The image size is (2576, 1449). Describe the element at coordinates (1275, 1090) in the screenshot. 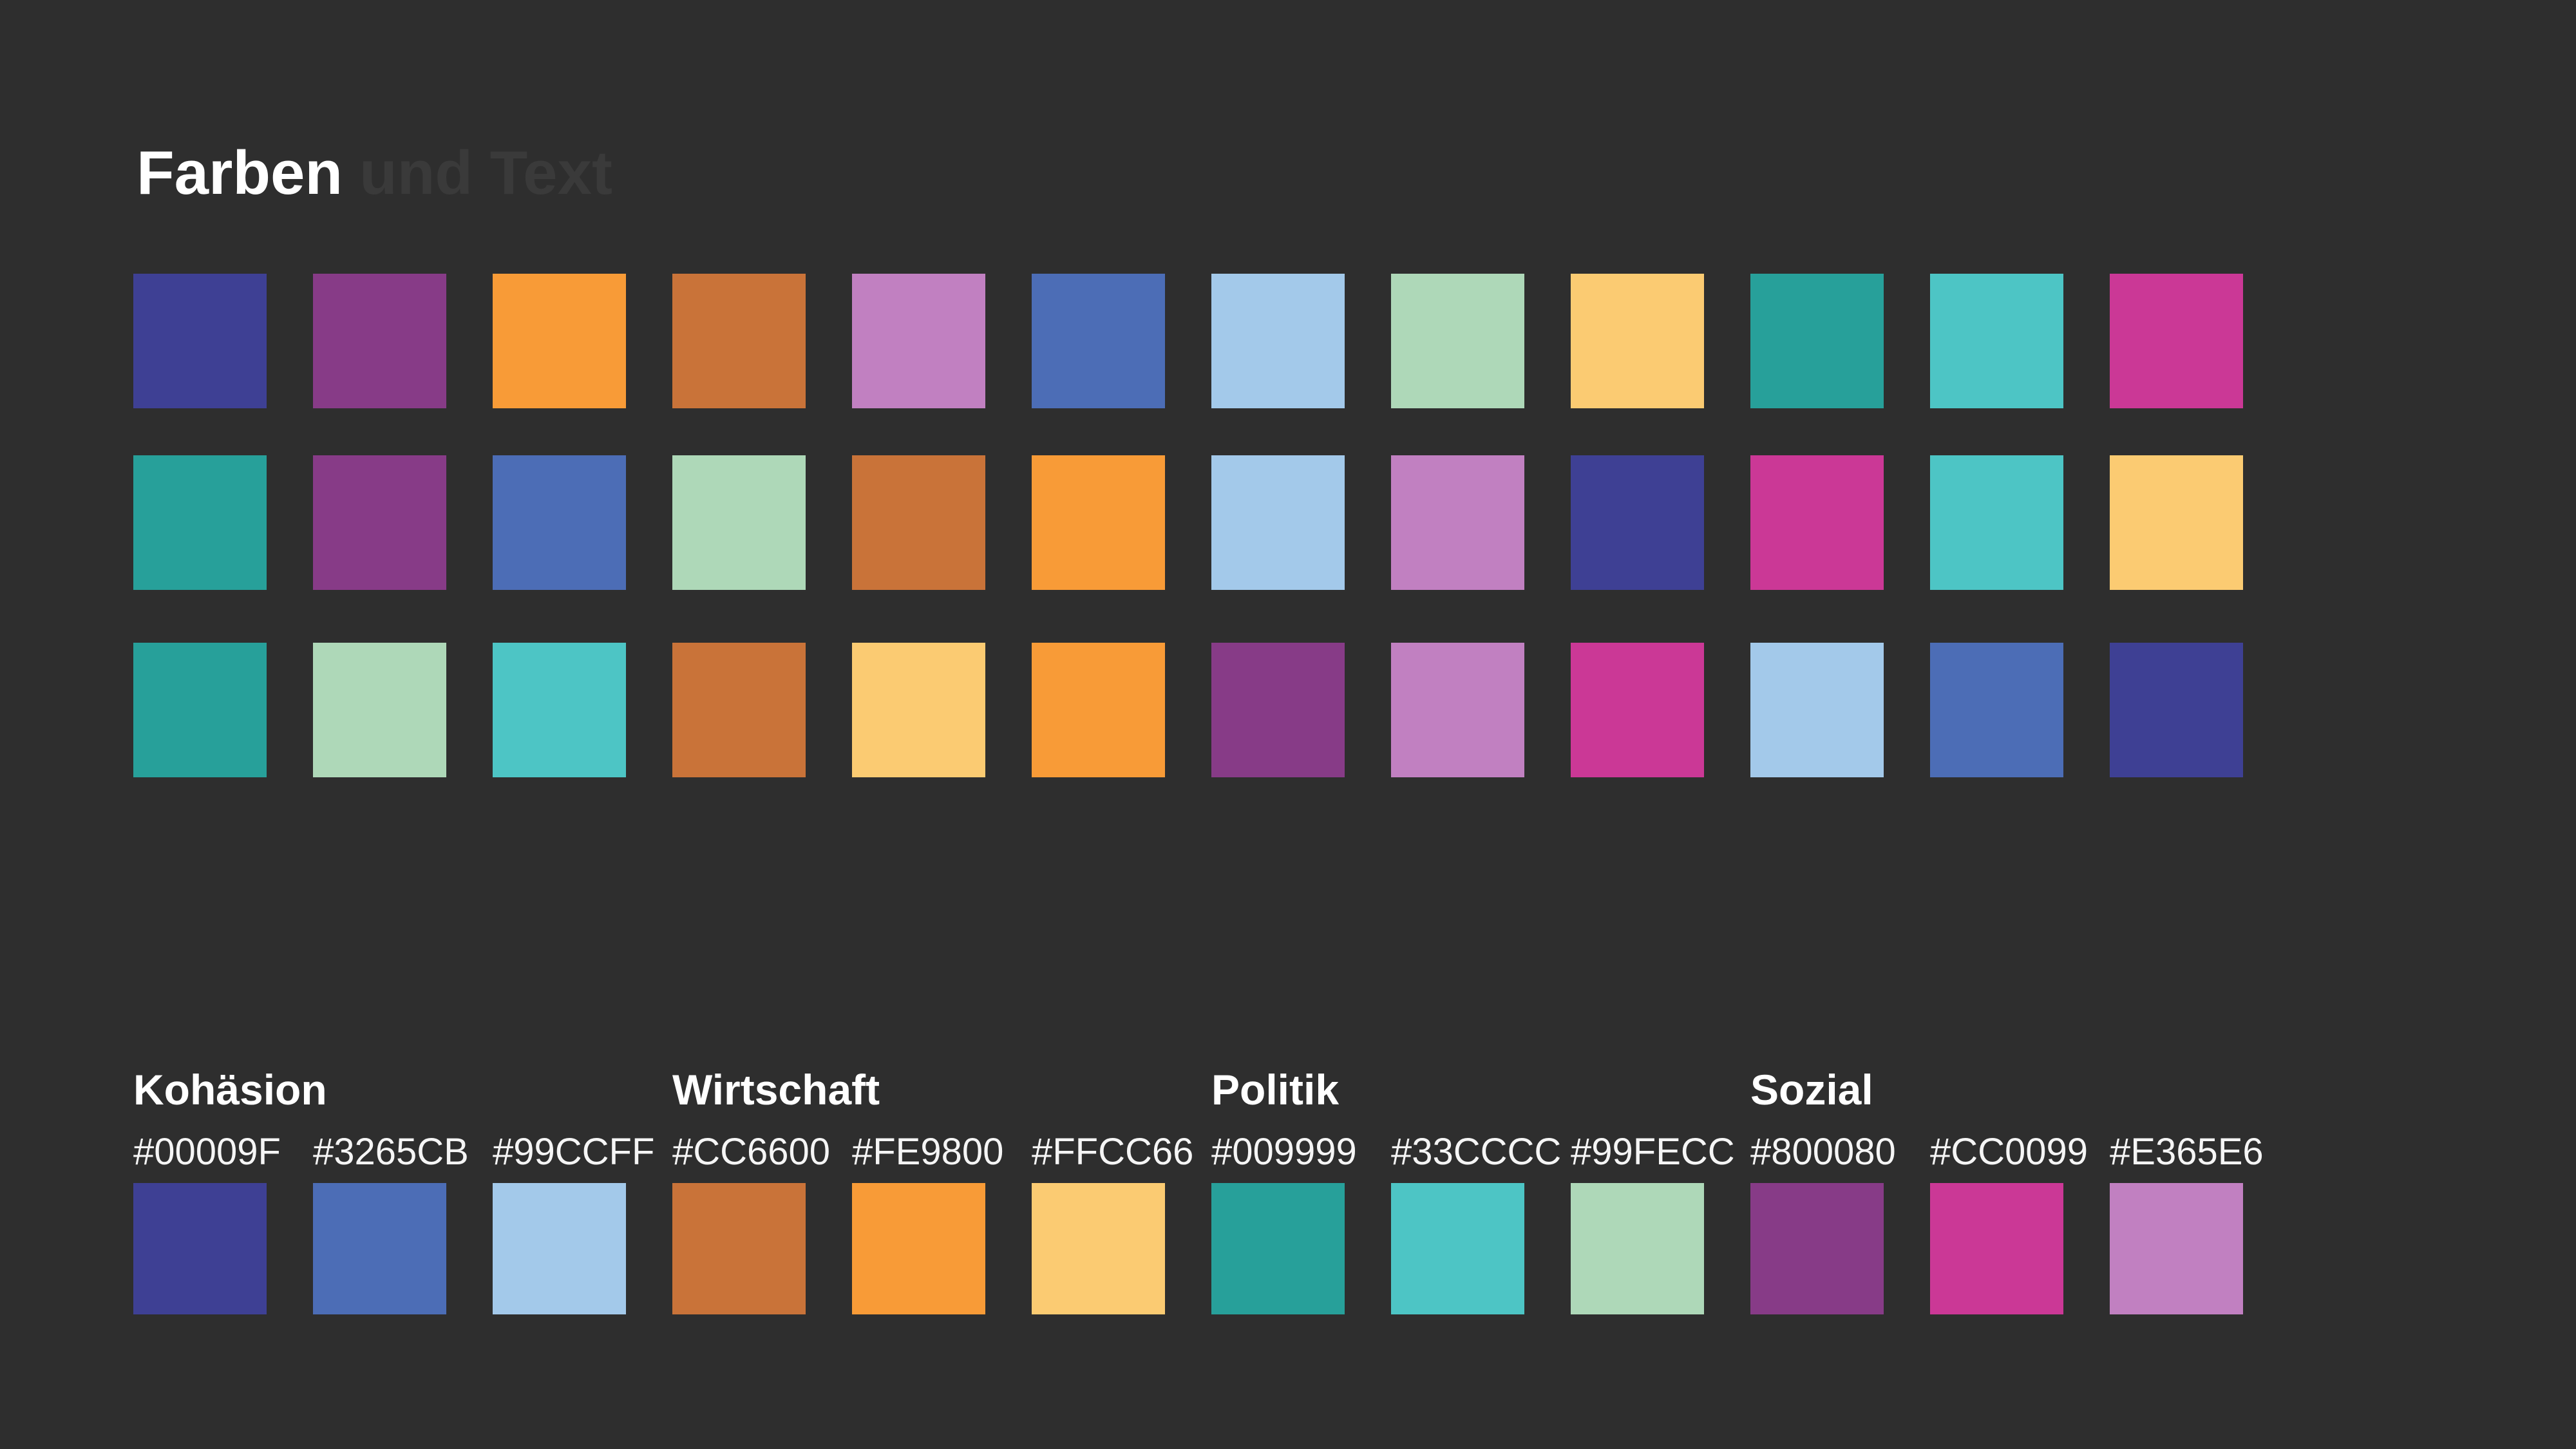

I see `group-title: Politik` at that location.